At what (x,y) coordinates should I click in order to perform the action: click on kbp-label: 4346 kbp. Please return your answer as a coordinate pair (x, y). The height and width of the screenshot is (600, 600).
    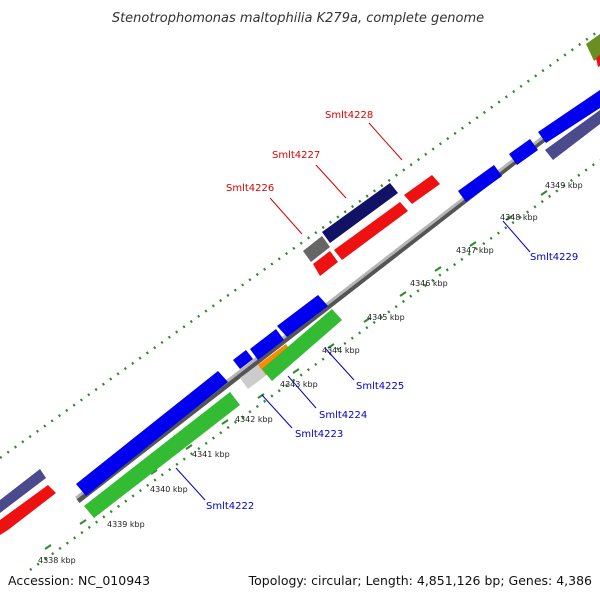
    Looking at the image, I should click on (429, 283).